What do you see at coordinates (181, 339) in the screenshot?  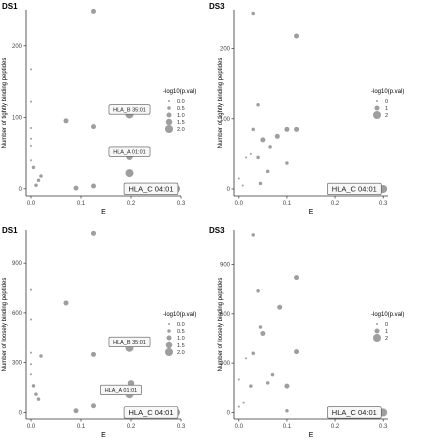 I see `legend-entry: 1.0` at bounding box center [181, 339].